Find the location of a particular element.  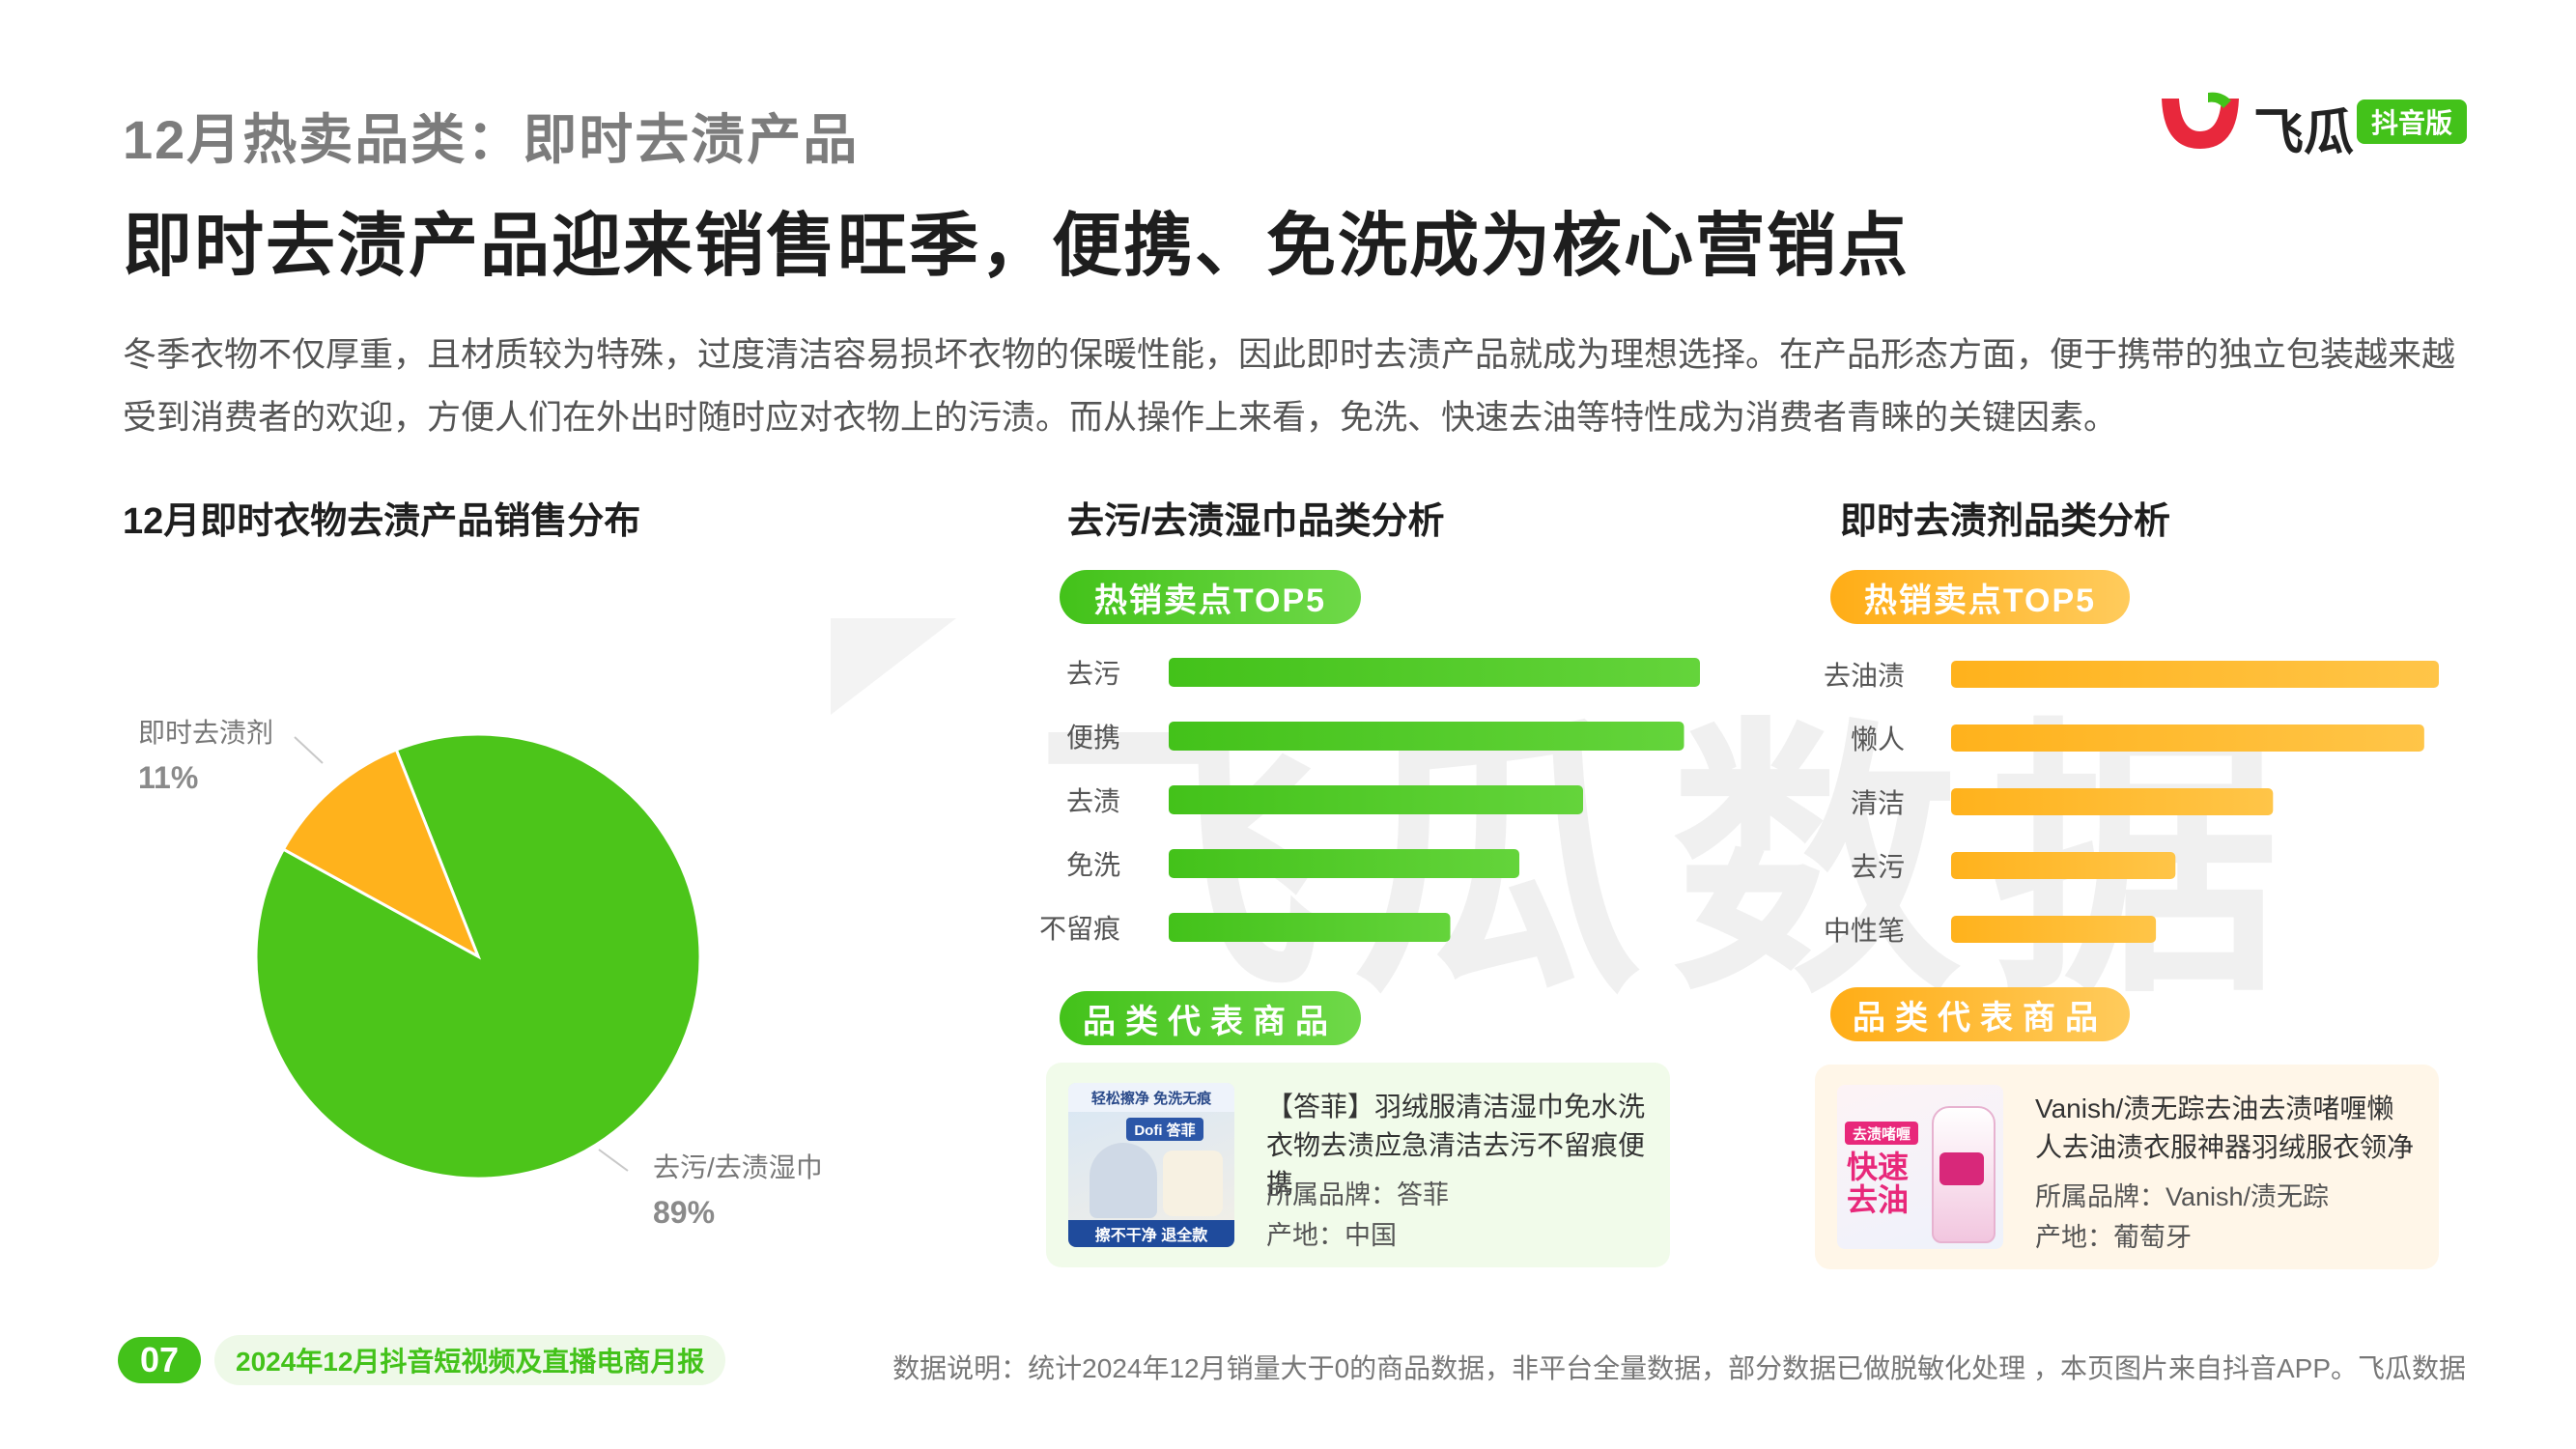

pie-value-gel: 11% is located at coordinates (168, 777).